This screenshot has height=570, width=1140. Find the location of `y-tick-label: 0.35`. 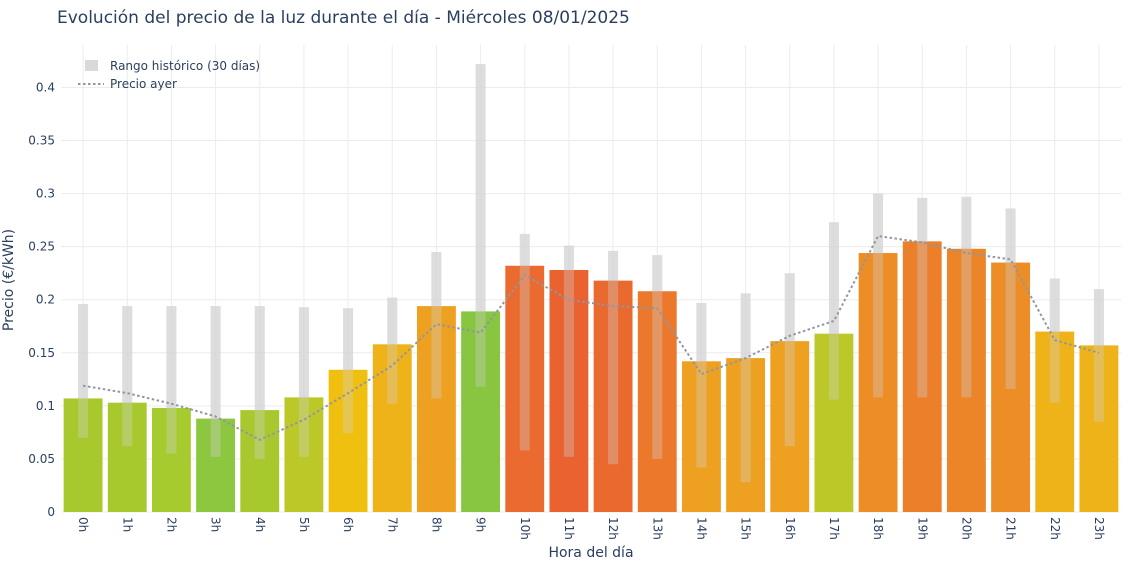

y-tick-label: 0.35 is located at coordinates (41, 141).